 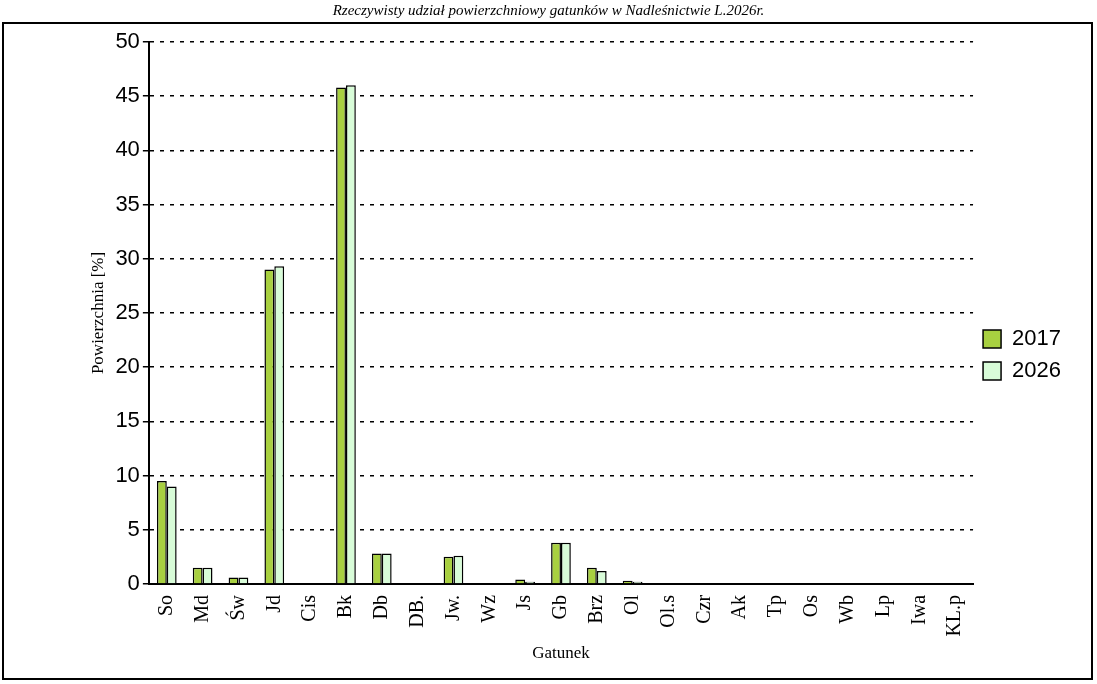 I want to click on x-tick-label: Iwa, so click(x=917, y=609).